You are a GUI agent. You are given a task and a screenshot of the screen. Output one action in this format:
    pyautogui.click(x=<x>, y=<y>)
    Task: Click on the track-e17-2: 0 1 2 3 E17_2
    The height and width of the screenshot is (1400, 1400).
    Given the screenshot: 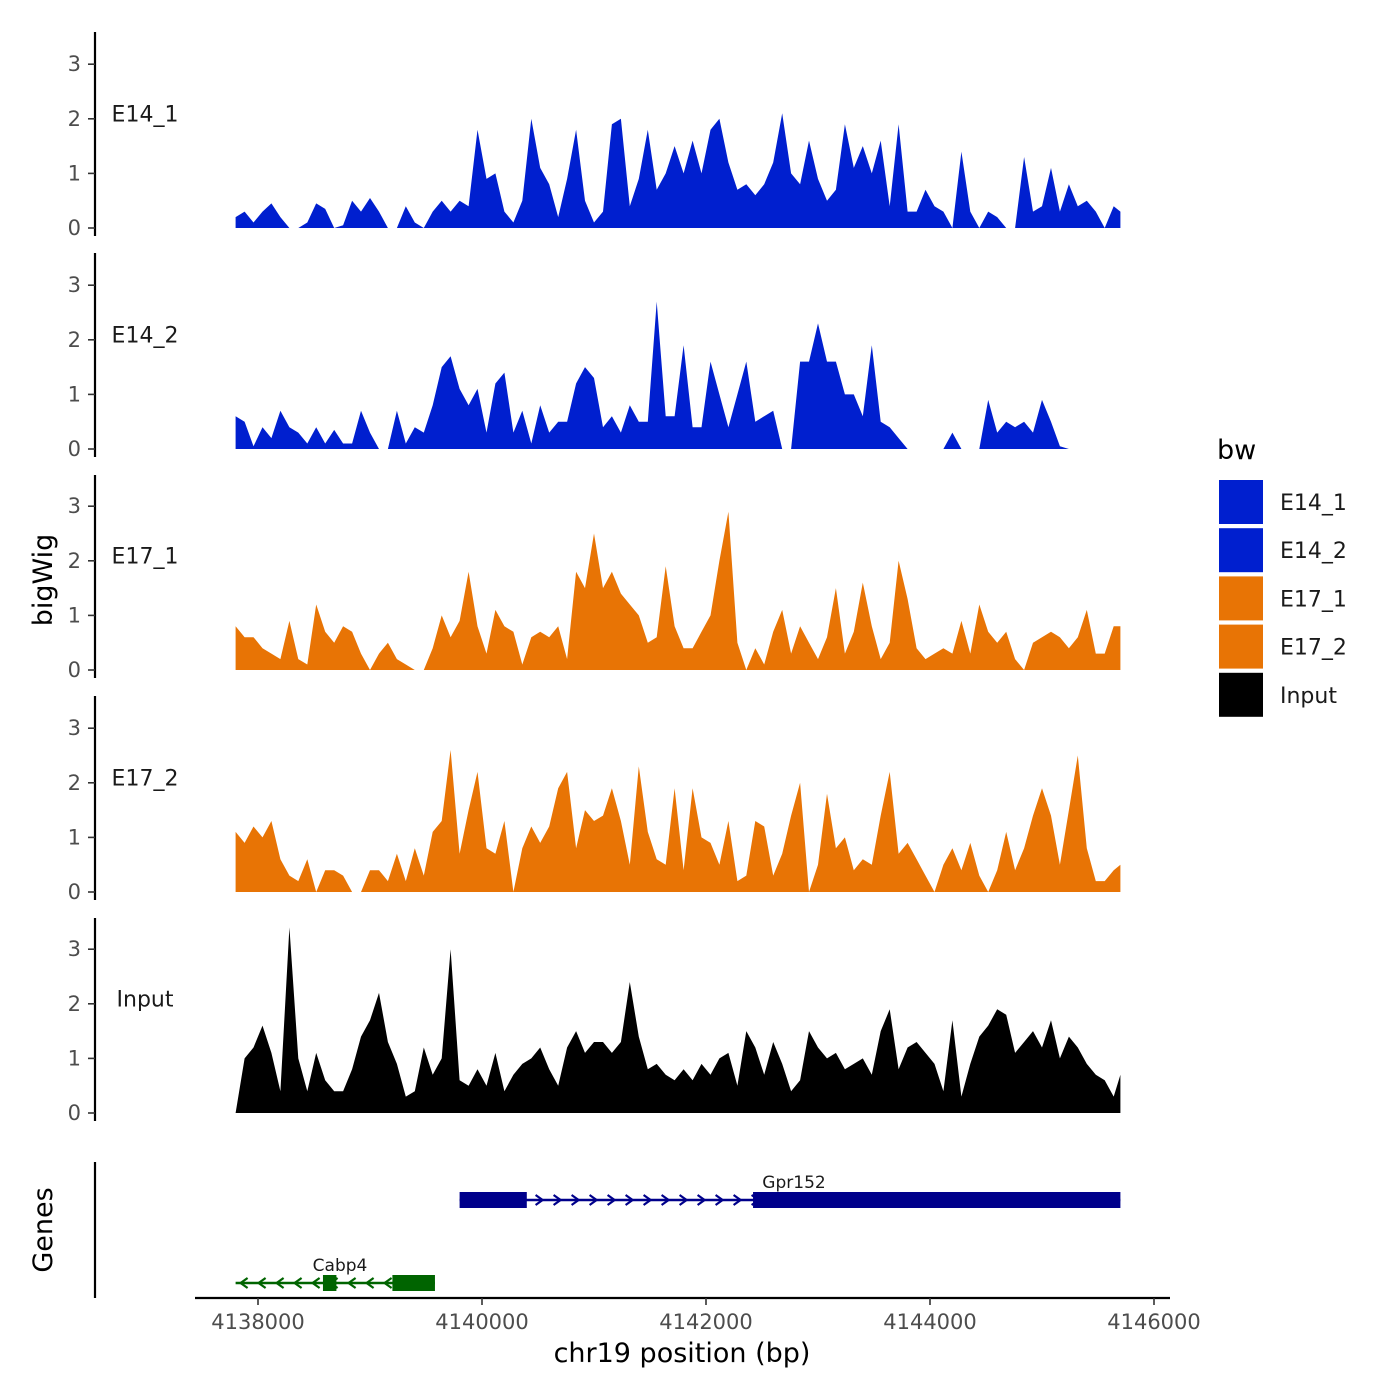 What is the action you would take?
    pyautogui.click(x=594, y=800)
    